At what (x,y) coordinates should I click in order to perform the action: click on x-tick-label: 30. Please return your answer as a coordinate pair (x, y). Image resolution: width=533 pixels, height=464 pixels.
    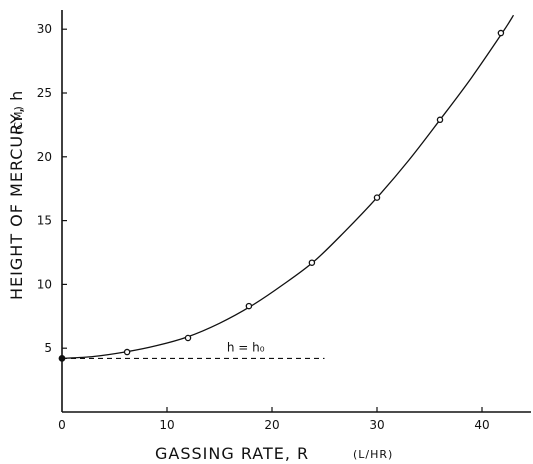
    Looking at the image, I should click on (376, 425).